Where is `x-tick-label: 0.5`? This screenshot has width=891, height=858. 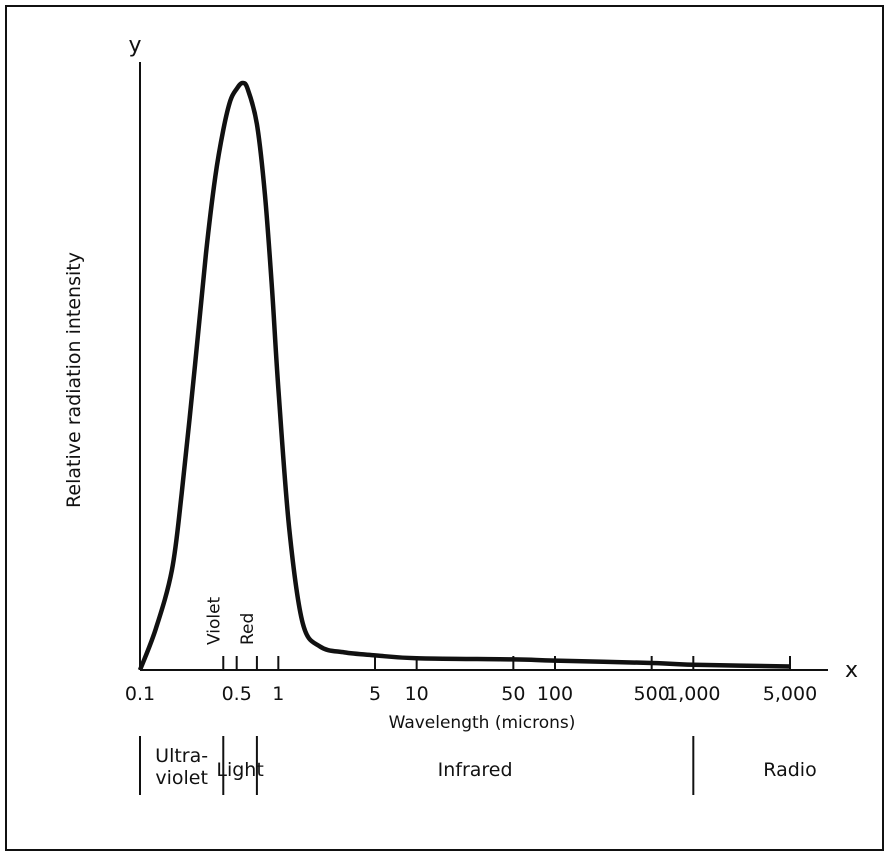 x-tick-label: 0.5 is located at coordinates (237, 694).